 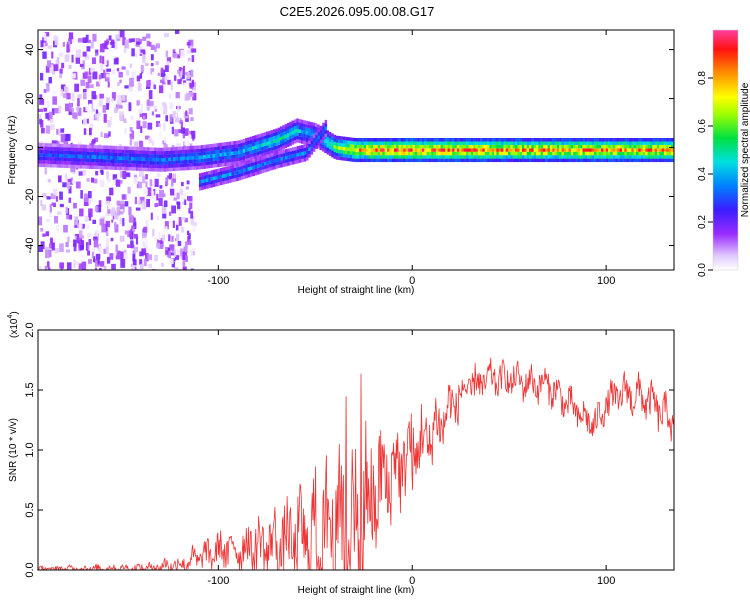 What do you see at coordinates (30, 389) in the screenshot?
I see `y-tick-label: 1.5` at bounding box center [30, 389].